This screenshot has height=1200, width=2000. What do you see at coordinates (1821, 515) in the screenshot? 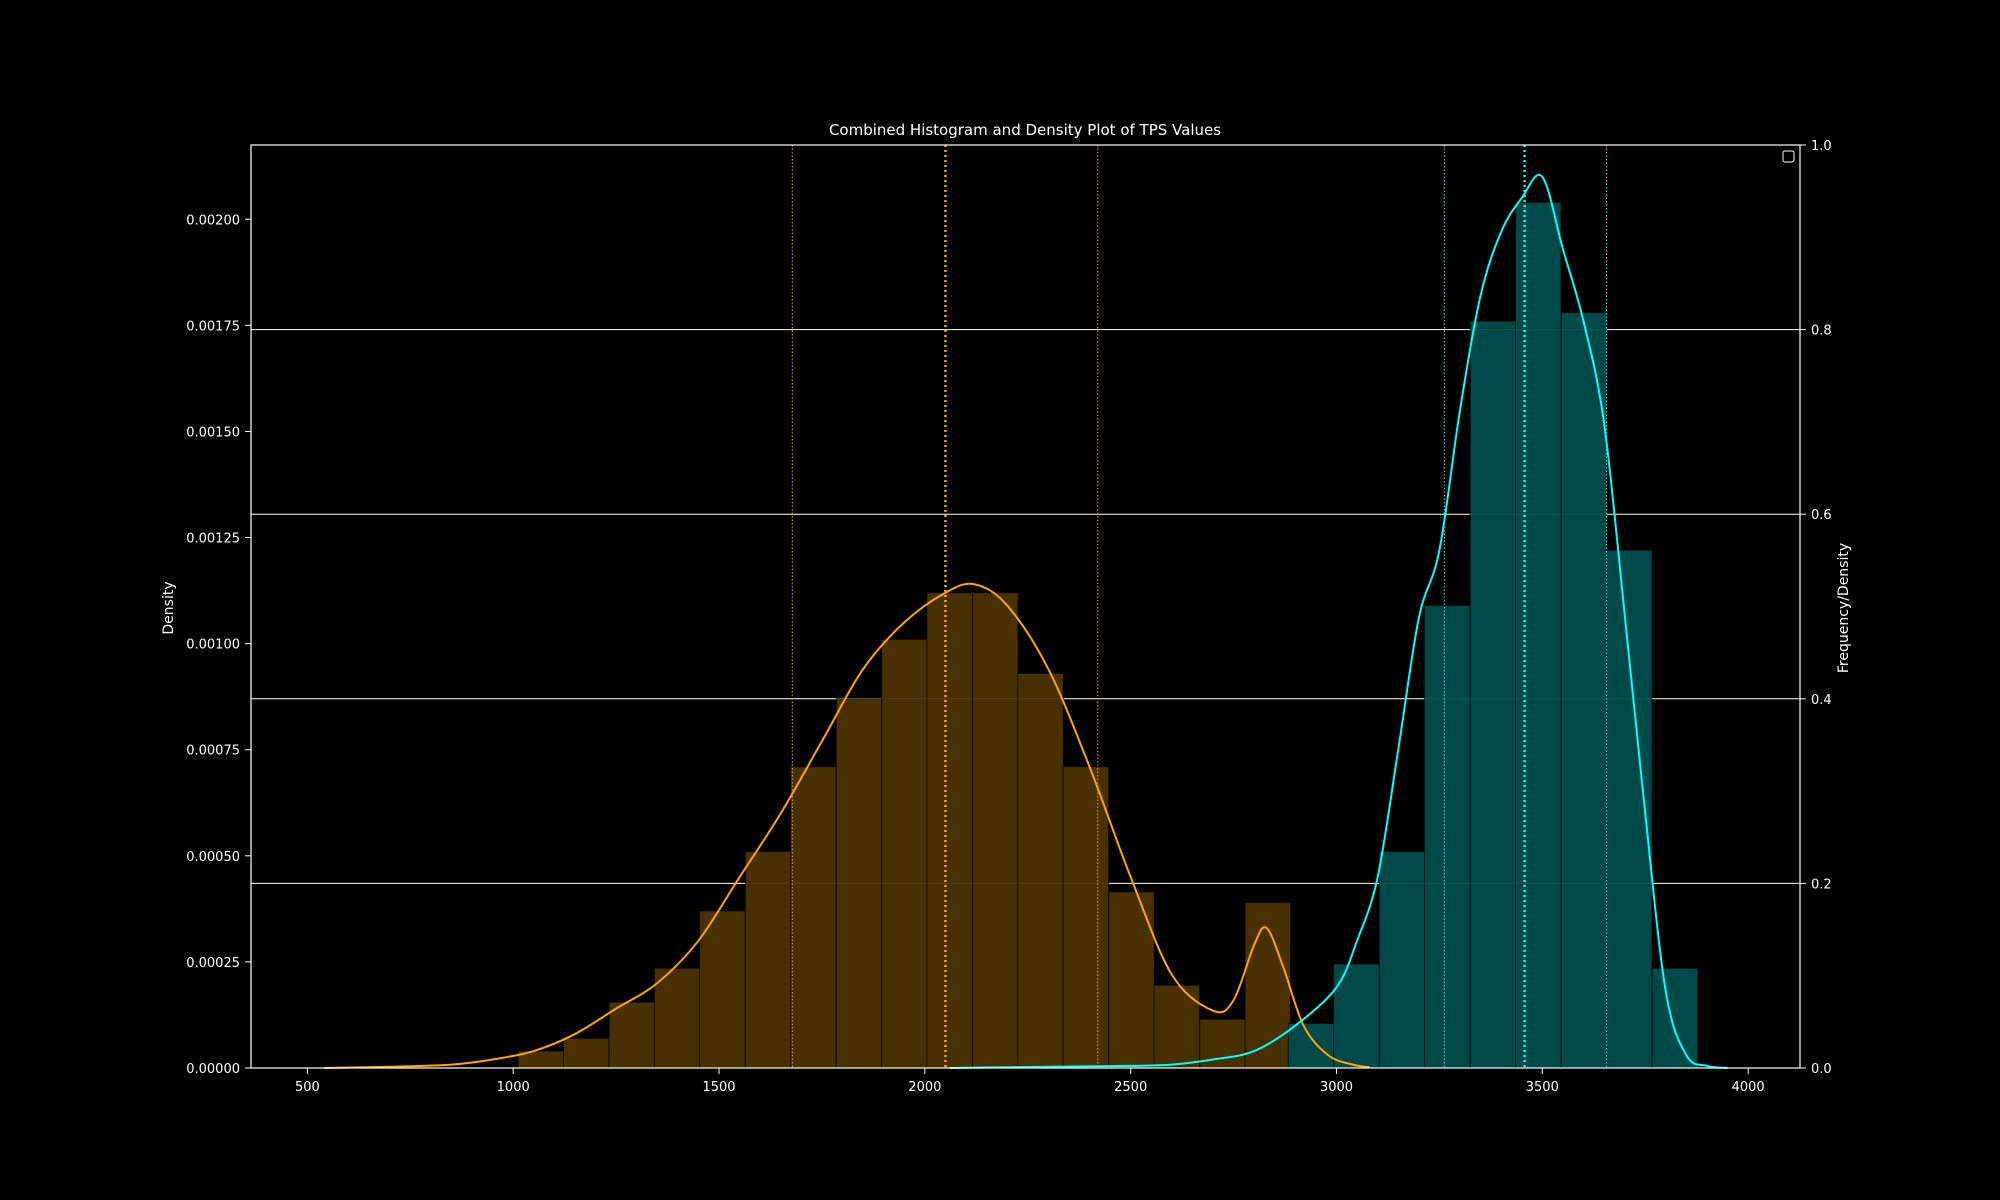
I see `y-tick-label-right: 0.6` at bounding box center [1821, 515].